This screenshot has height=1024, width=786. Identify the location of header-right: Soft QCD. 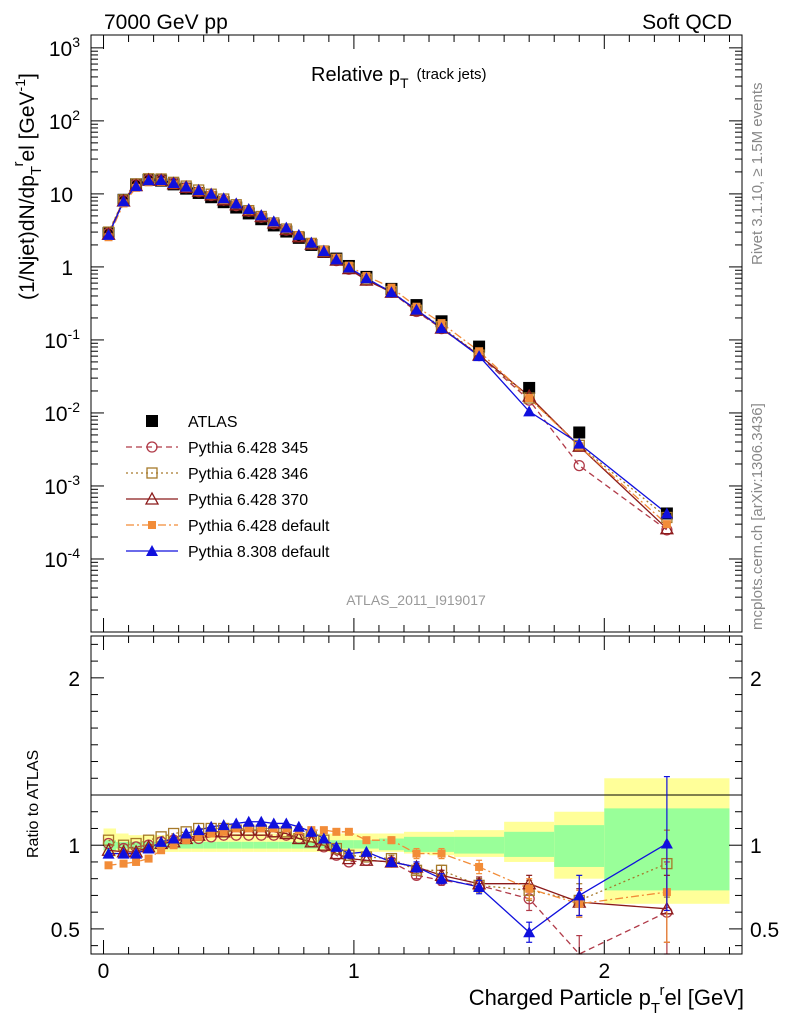
(687, 22).